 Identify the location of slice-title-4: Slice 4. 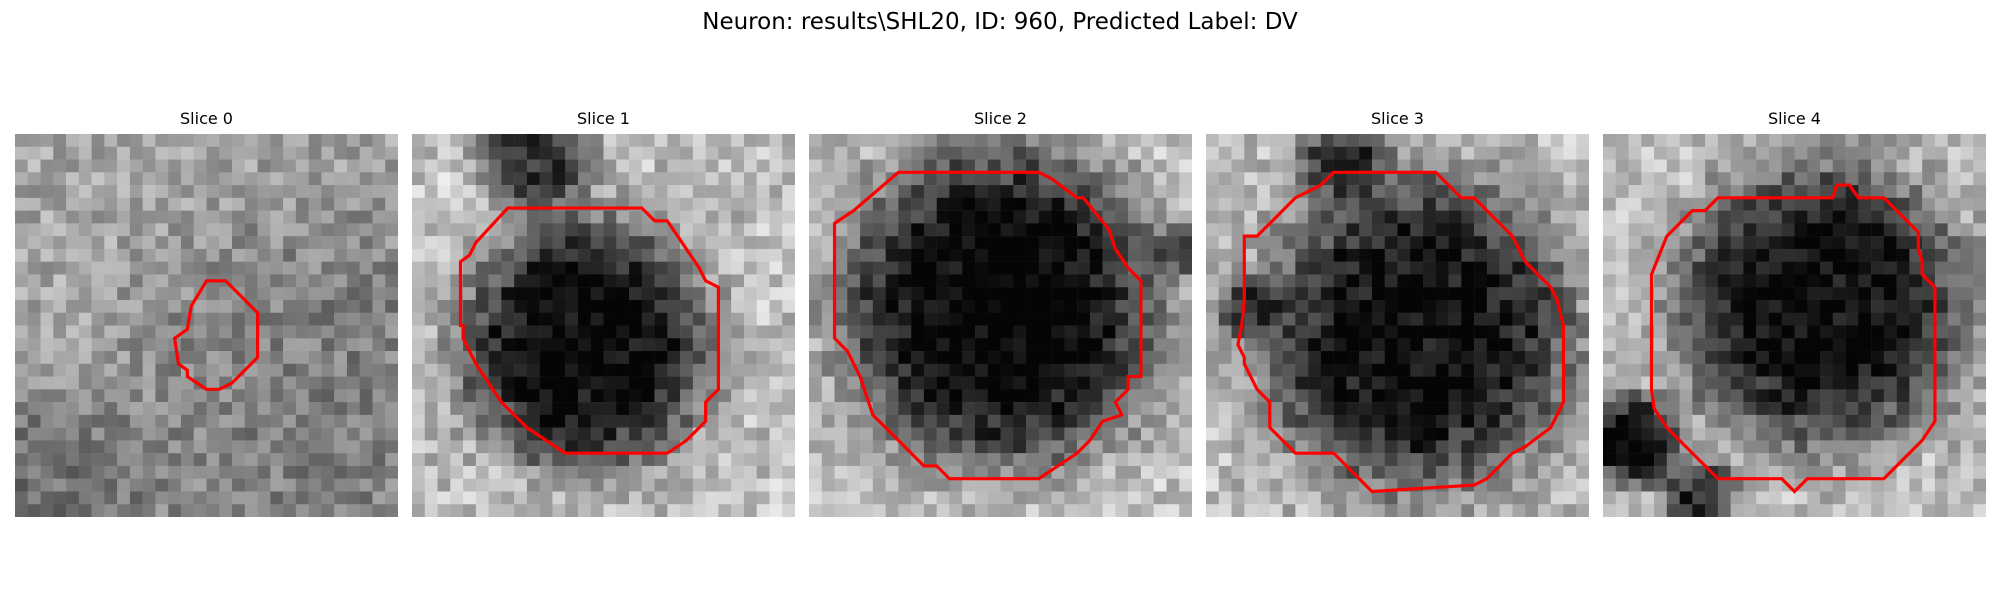
(1794, 118).